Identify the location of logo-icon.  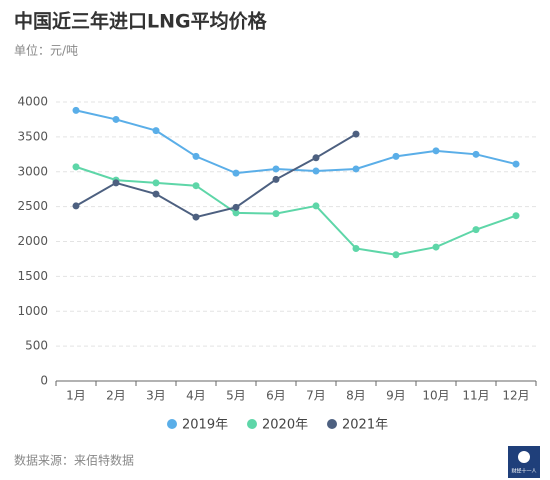
(524, 457).